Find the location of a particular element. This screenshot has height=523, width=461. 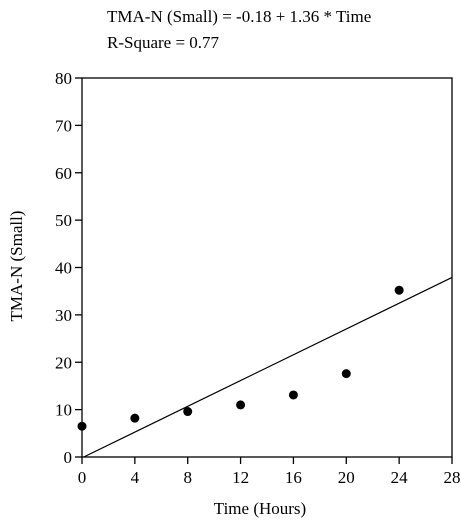

x-tick-label: 0 is located at coordinates (82, 477).